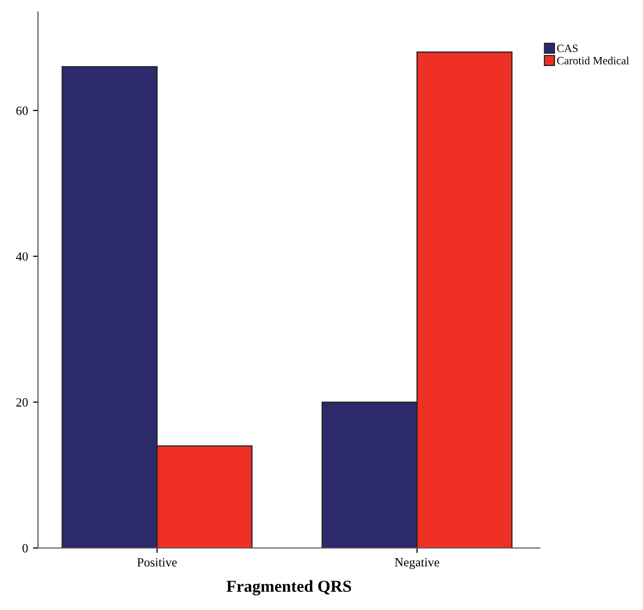 The width and height of the screenshot is (643, 610). Describe the element at coordinates (22, 110) in the screenshot. I see `y-tick-label: 60` at that location.